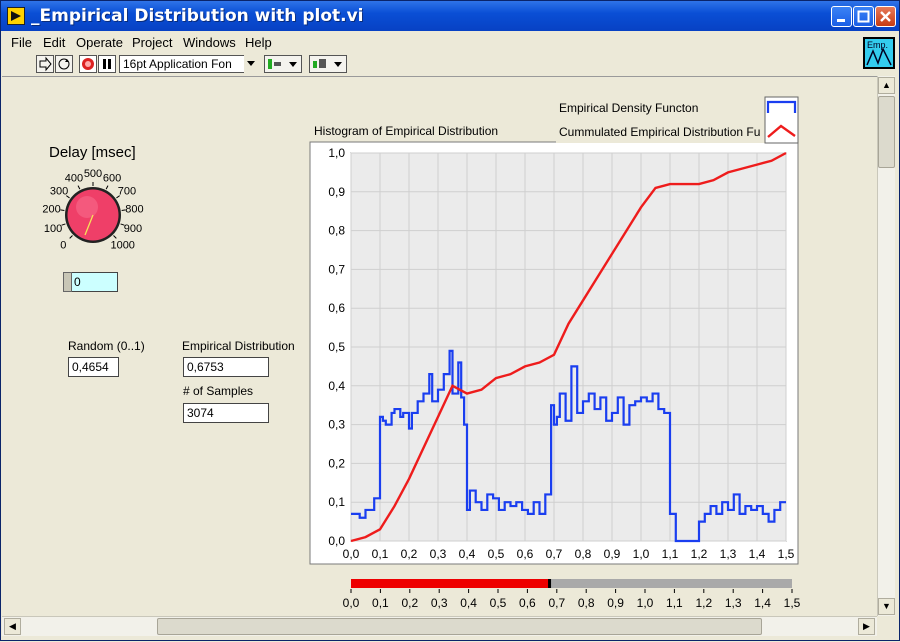 The height and width of the screenshot is (642, 900). What do you see at coordinates (74, 179) in the screenshot?
I see `knob-scale-label: 400` at bounding box center [74, 179].